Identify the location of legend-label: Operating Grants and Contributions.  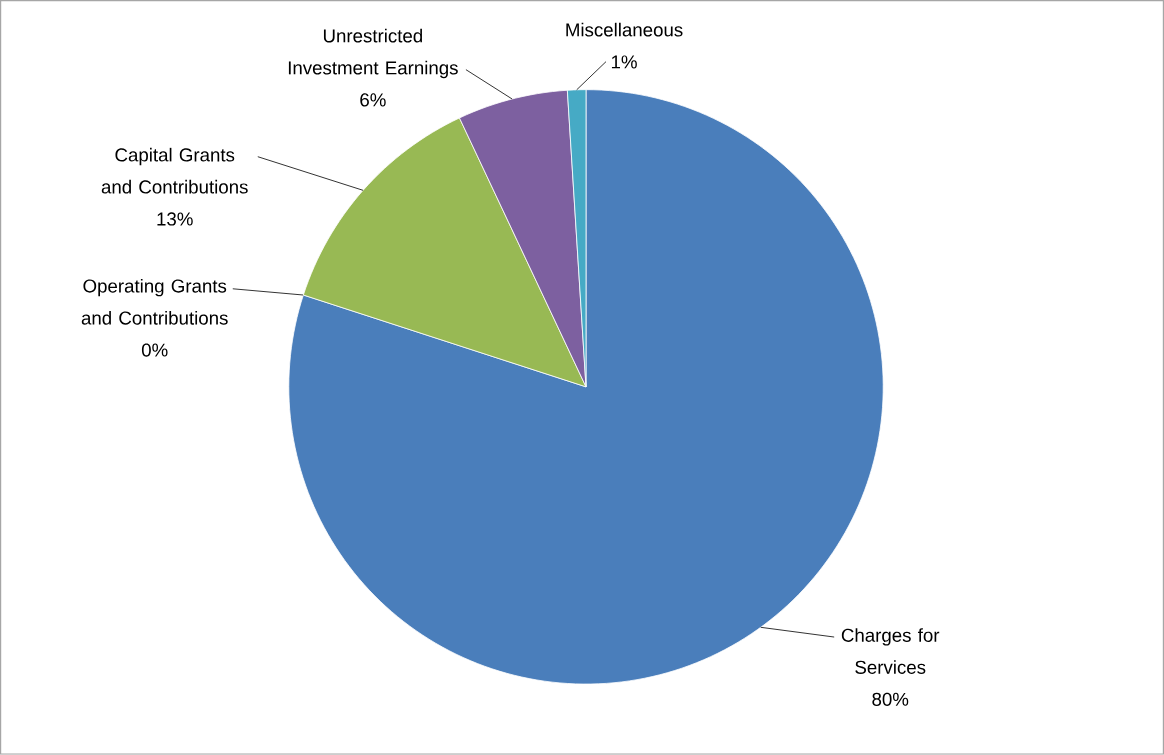
(154, 302).